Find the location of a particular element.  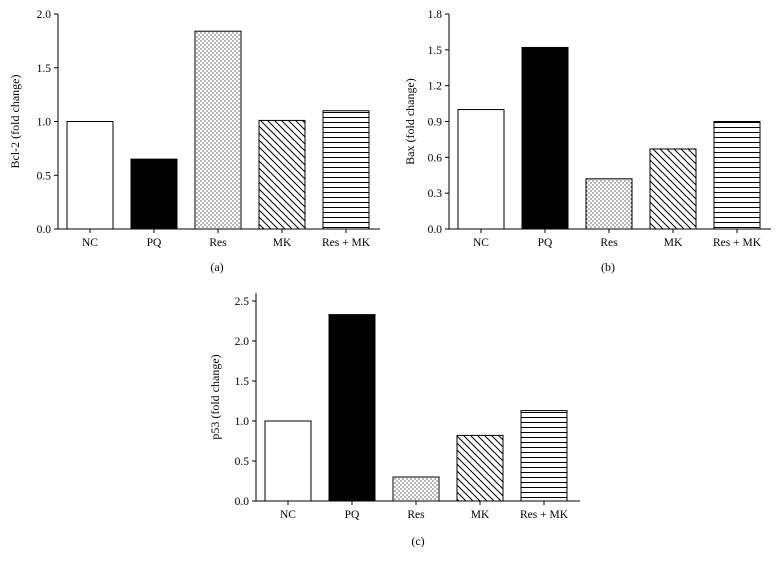

y-tick-label: 0.9 is located at coordinates (435, 123).